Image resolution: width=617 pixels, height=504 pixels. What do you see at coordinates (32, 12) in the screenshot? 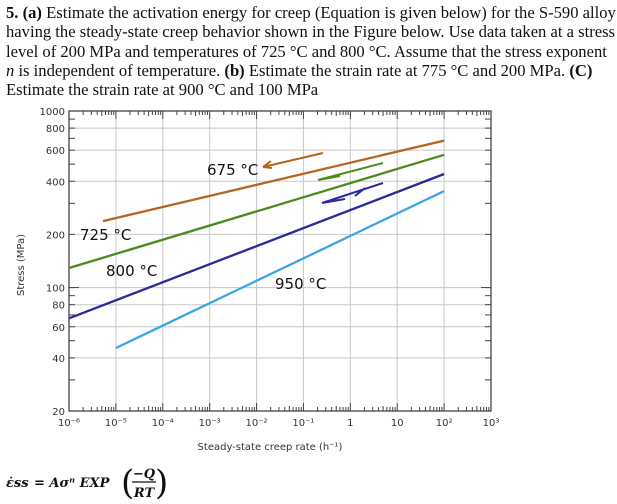
I see `part-a-label: (a)` at bounding box center [32, 12].